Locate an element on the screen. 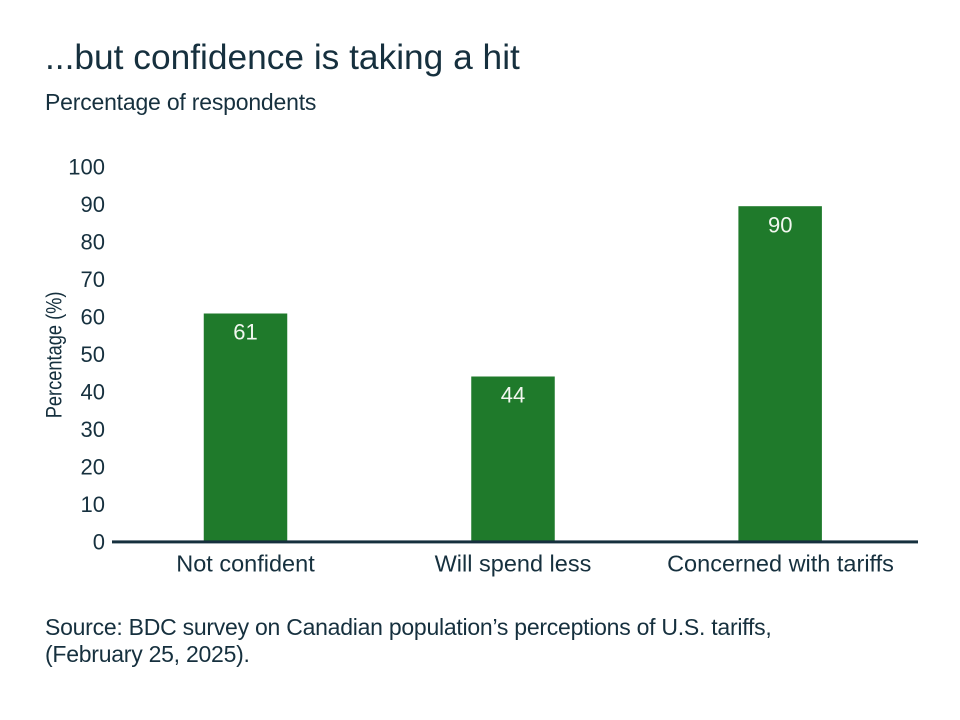  svg-text: 60 is located at coordinates (93, 317).